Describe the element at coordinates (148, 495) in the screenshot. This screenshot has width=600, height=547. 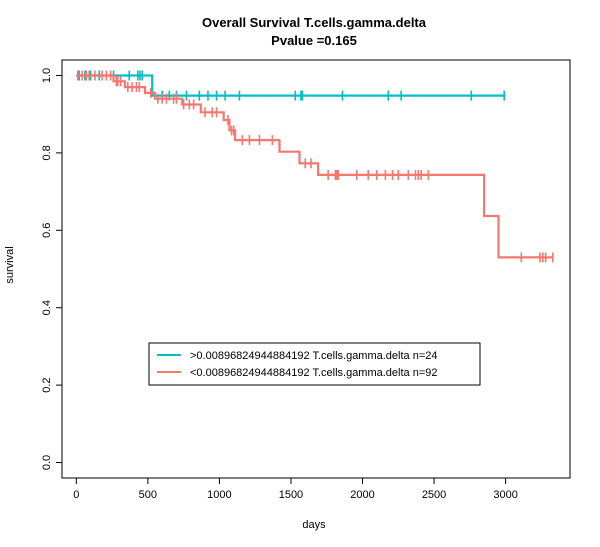
I see `x-tick-label: 500` at that location.